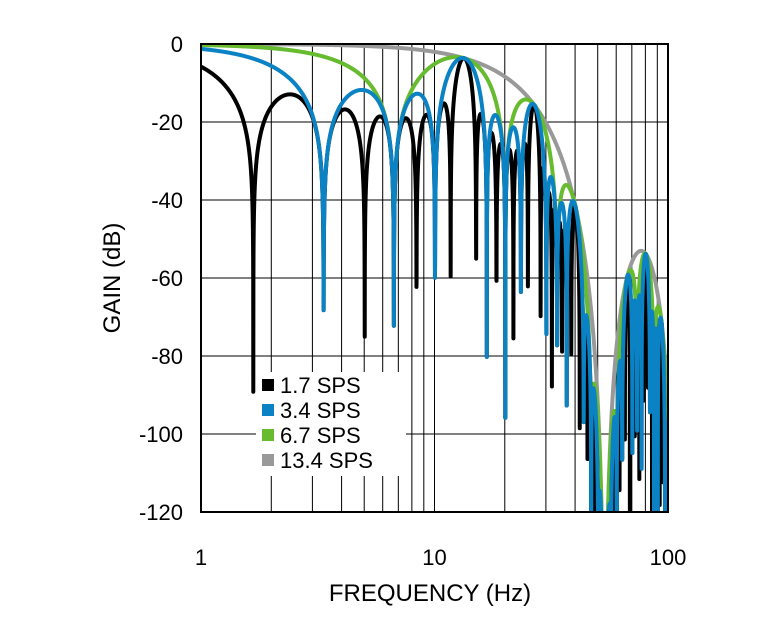 This screenshot has width=758, height=631. I want to click on x-tick-label: 100, so click(668, 557).